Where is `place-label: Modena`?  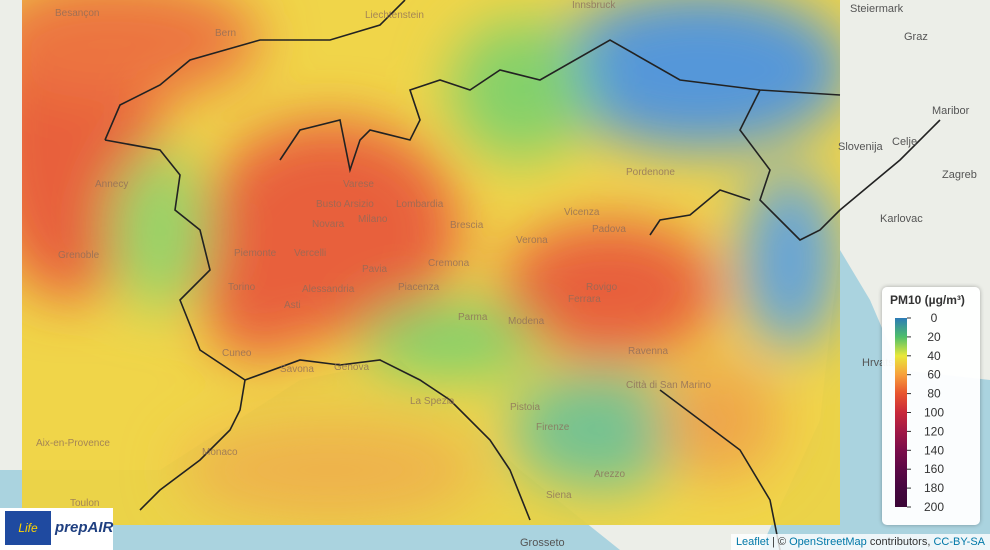
place-label: Modena is located at coordinates (526, 321).